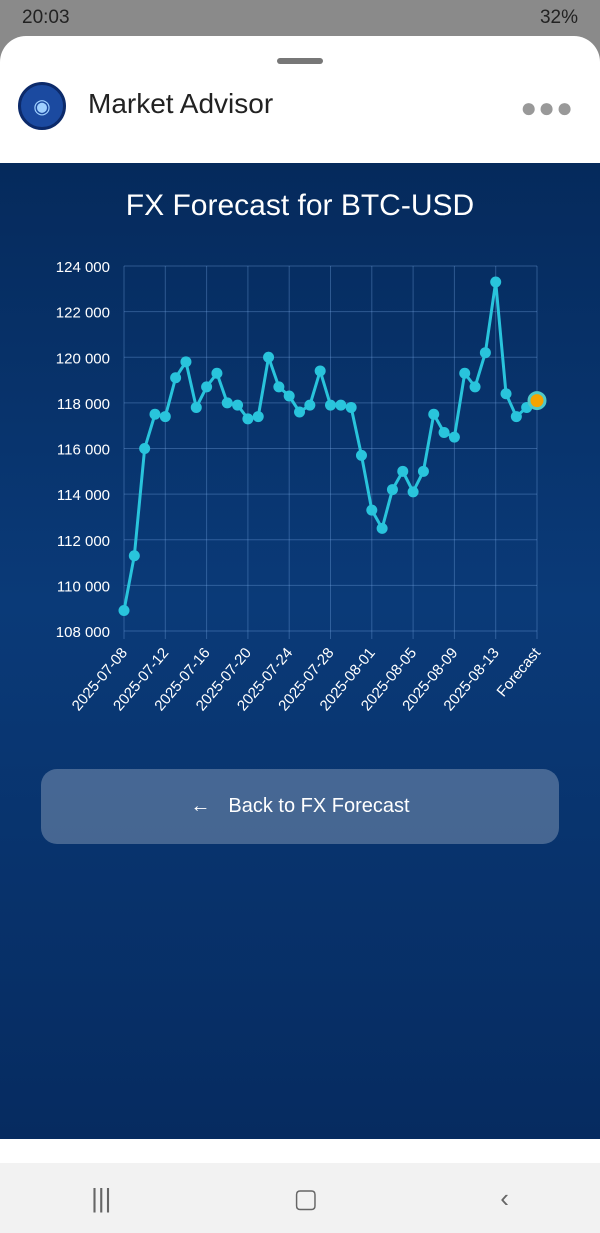 The height and width of the screenshot is (1233, 600). I want to click on arrow-left-icon: ←, so click(200, 806).